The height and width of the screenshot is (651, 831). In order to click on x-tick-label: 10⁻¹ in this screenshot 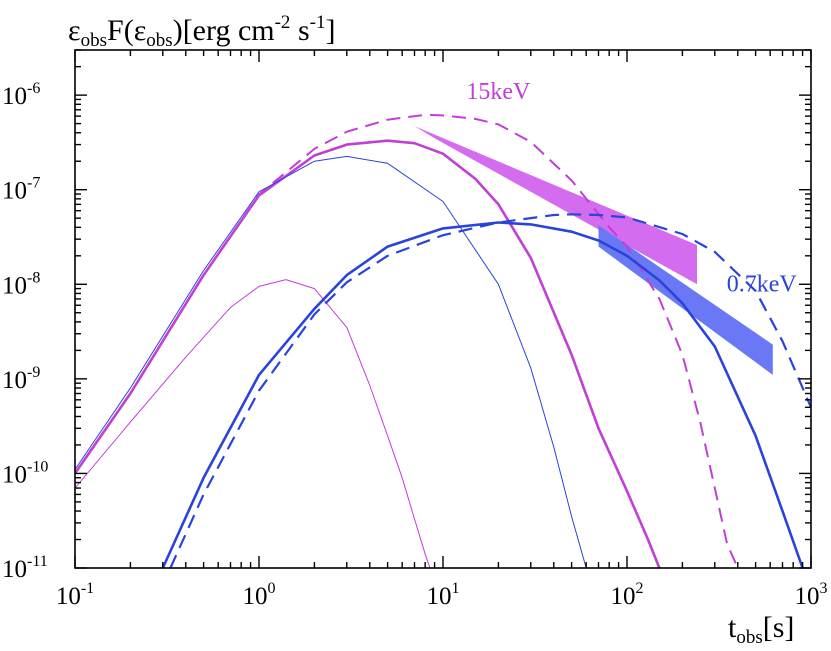, I will do `click(75, 595)`.